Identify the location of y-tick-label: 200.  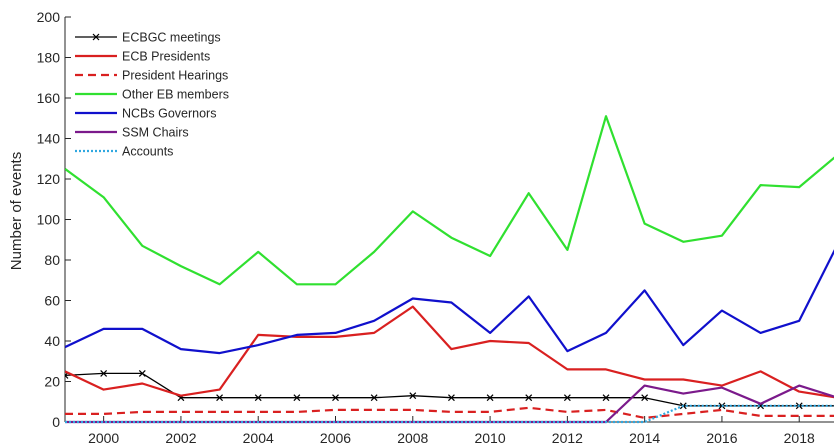
(49, 17).